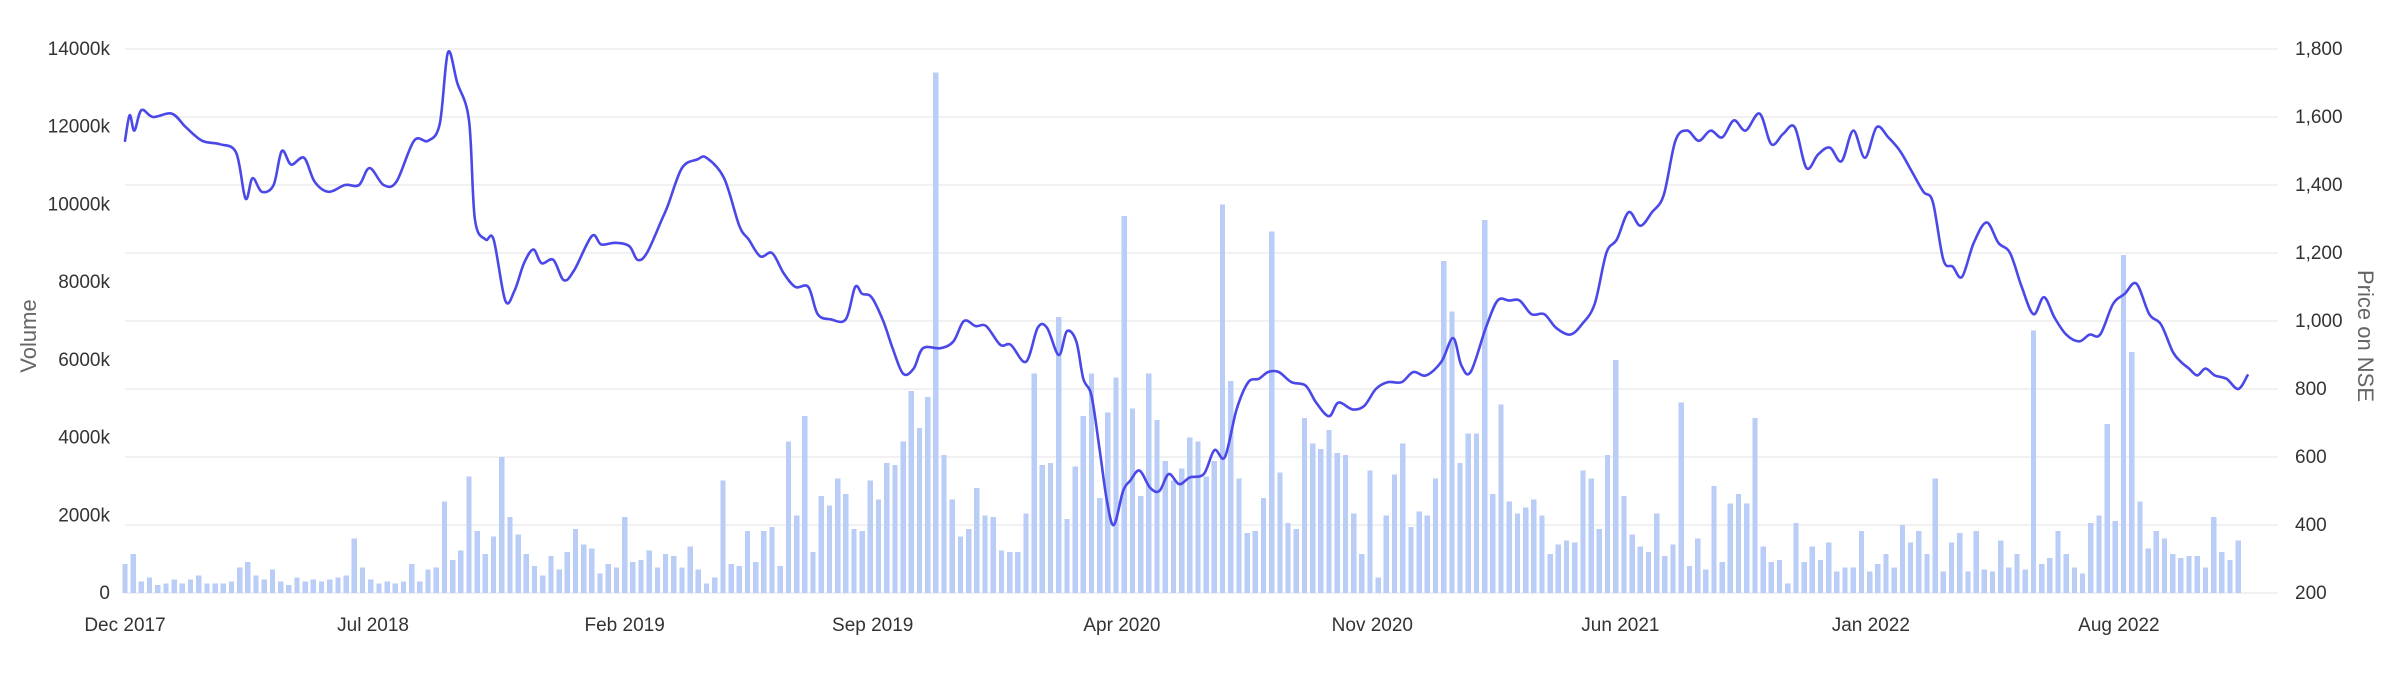 The image size is (2400, 676). I want to click on right-tick-label: 200, so click(2311, 593).